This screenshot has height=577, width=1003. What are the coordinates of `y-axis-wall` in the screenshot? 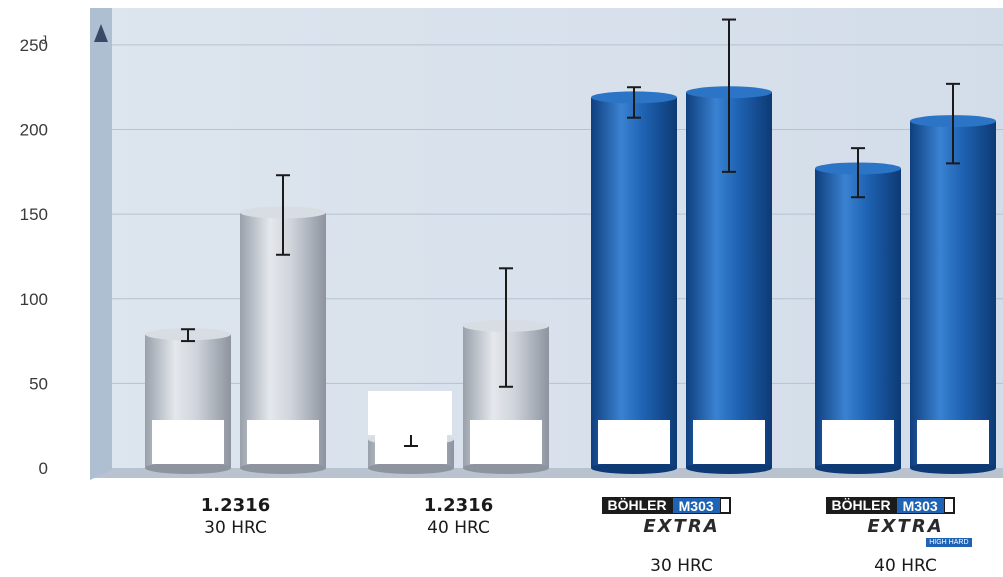 It's located at (101, 244).